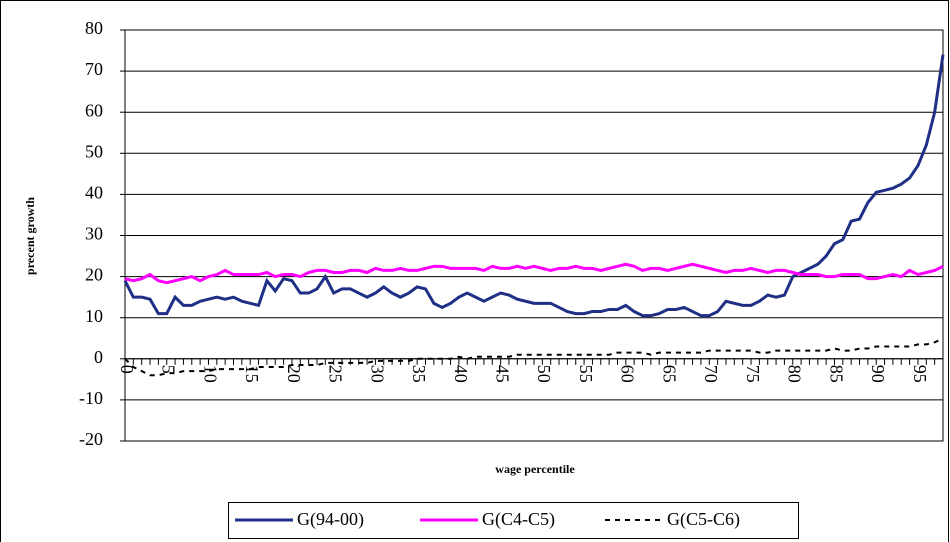 The height and width of the screenshot is (542, 950). Describe the element at coordinates (94, 275) in the screenshot. I see `y-tick-label: 20` at that location.